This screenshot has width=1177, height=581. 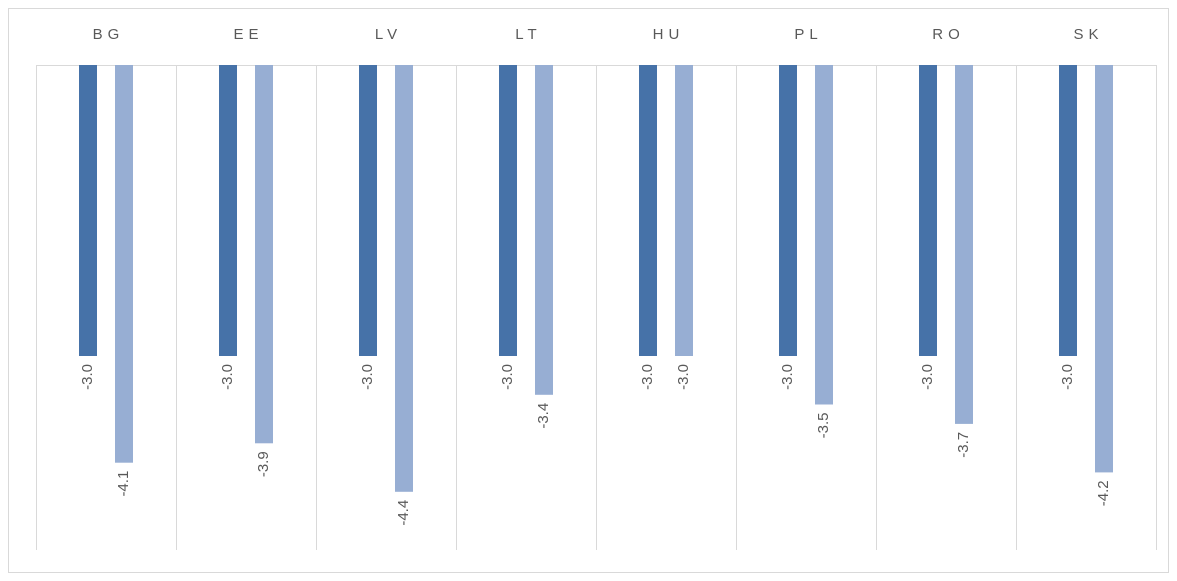 I want to click on data-label: -3.9, so click(x=263, y=464).